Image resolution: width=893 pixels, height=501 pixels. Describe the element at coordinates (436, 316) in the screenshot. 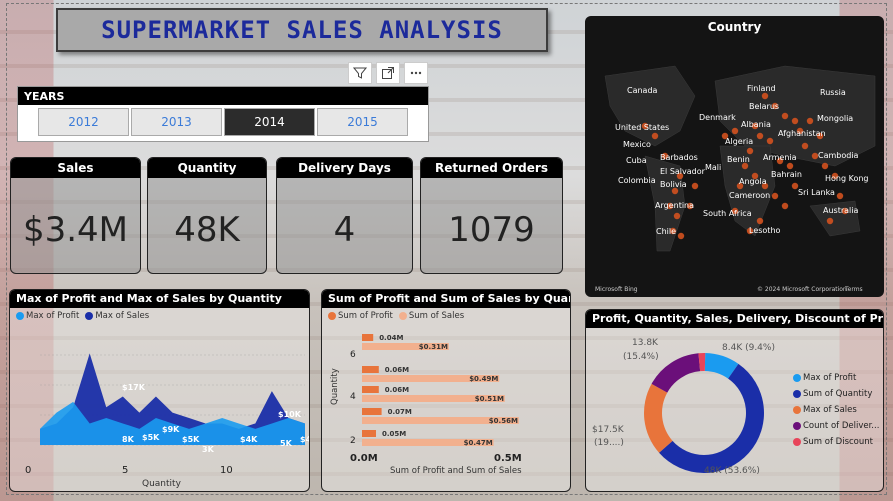

I see `legend-label: Sum of Sales` at that location.